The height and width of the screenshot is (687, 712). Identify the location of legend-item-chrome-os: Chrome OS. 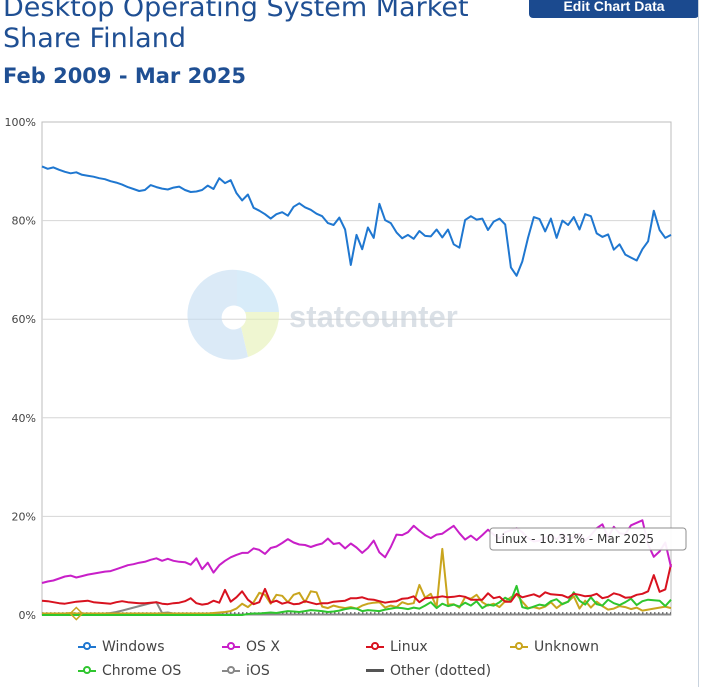
(129, 671).